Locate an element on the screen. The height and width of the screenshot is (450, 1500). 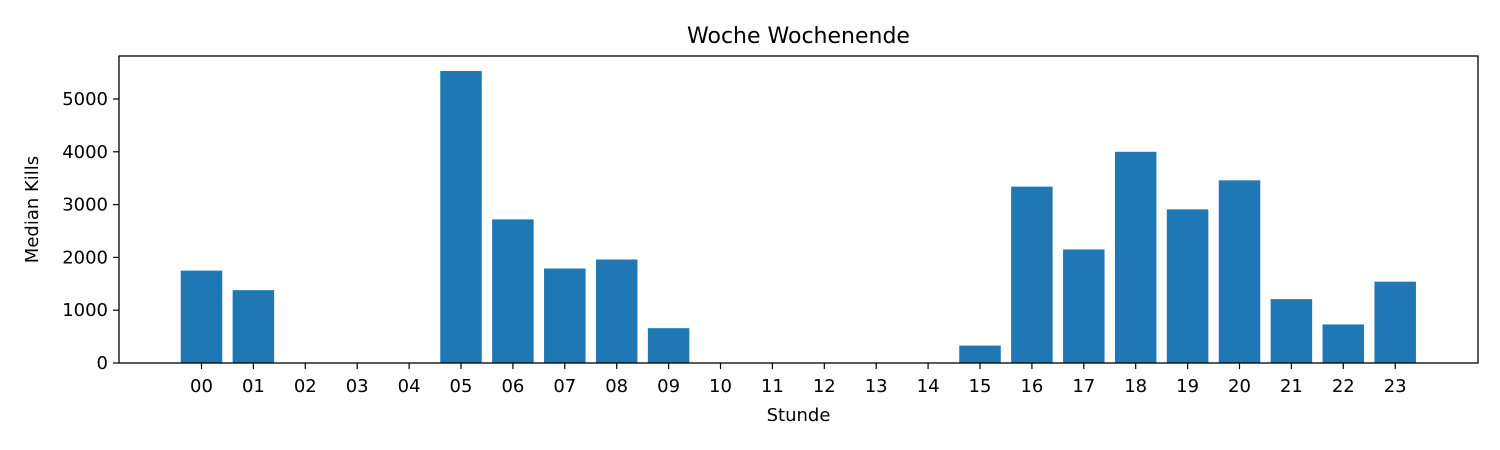
x-tick-label: 05 is located at coordinates (461, 386).